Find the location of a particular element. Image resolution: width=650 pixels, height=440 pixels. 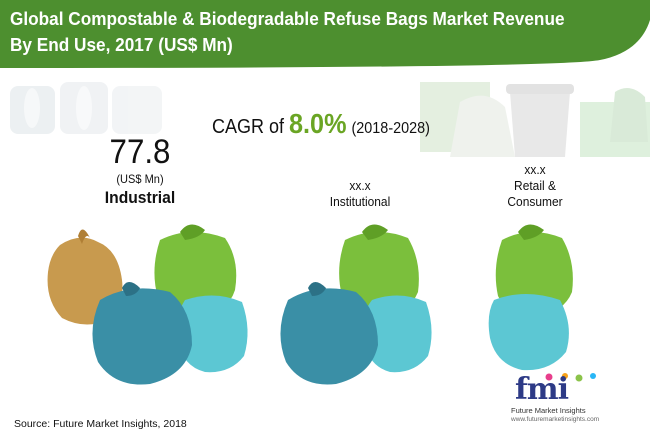

retail-bag-cluster is located at coordinates (530, 297).